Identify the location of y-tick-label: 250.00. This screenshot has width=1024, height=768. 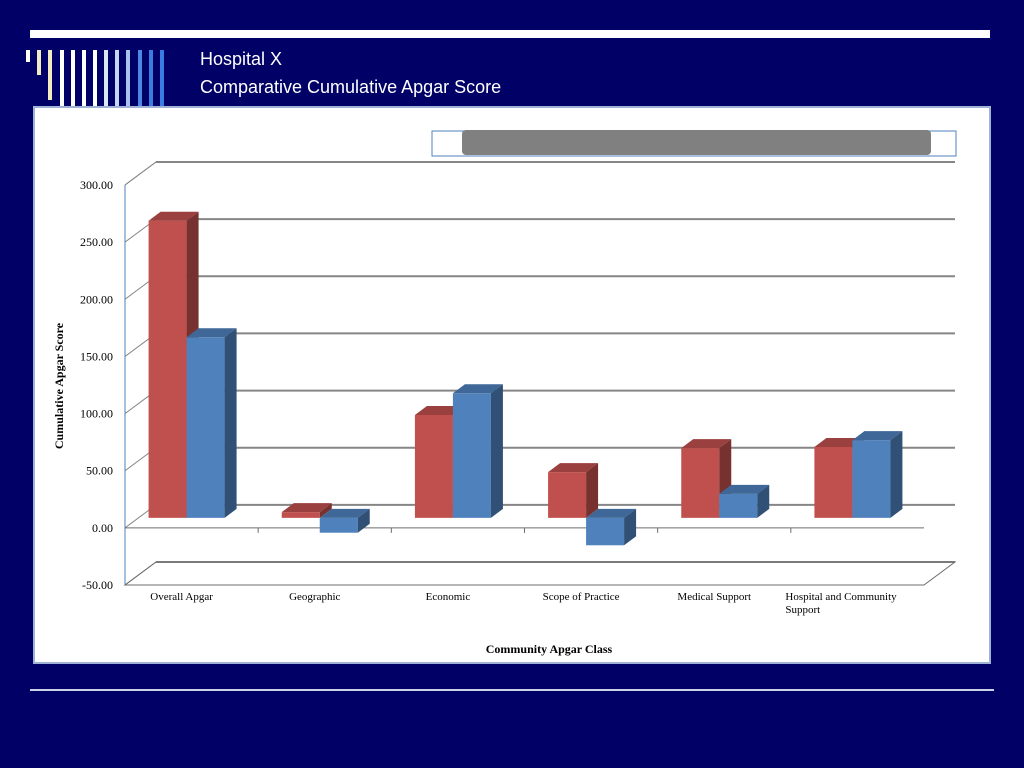
(96, 242).